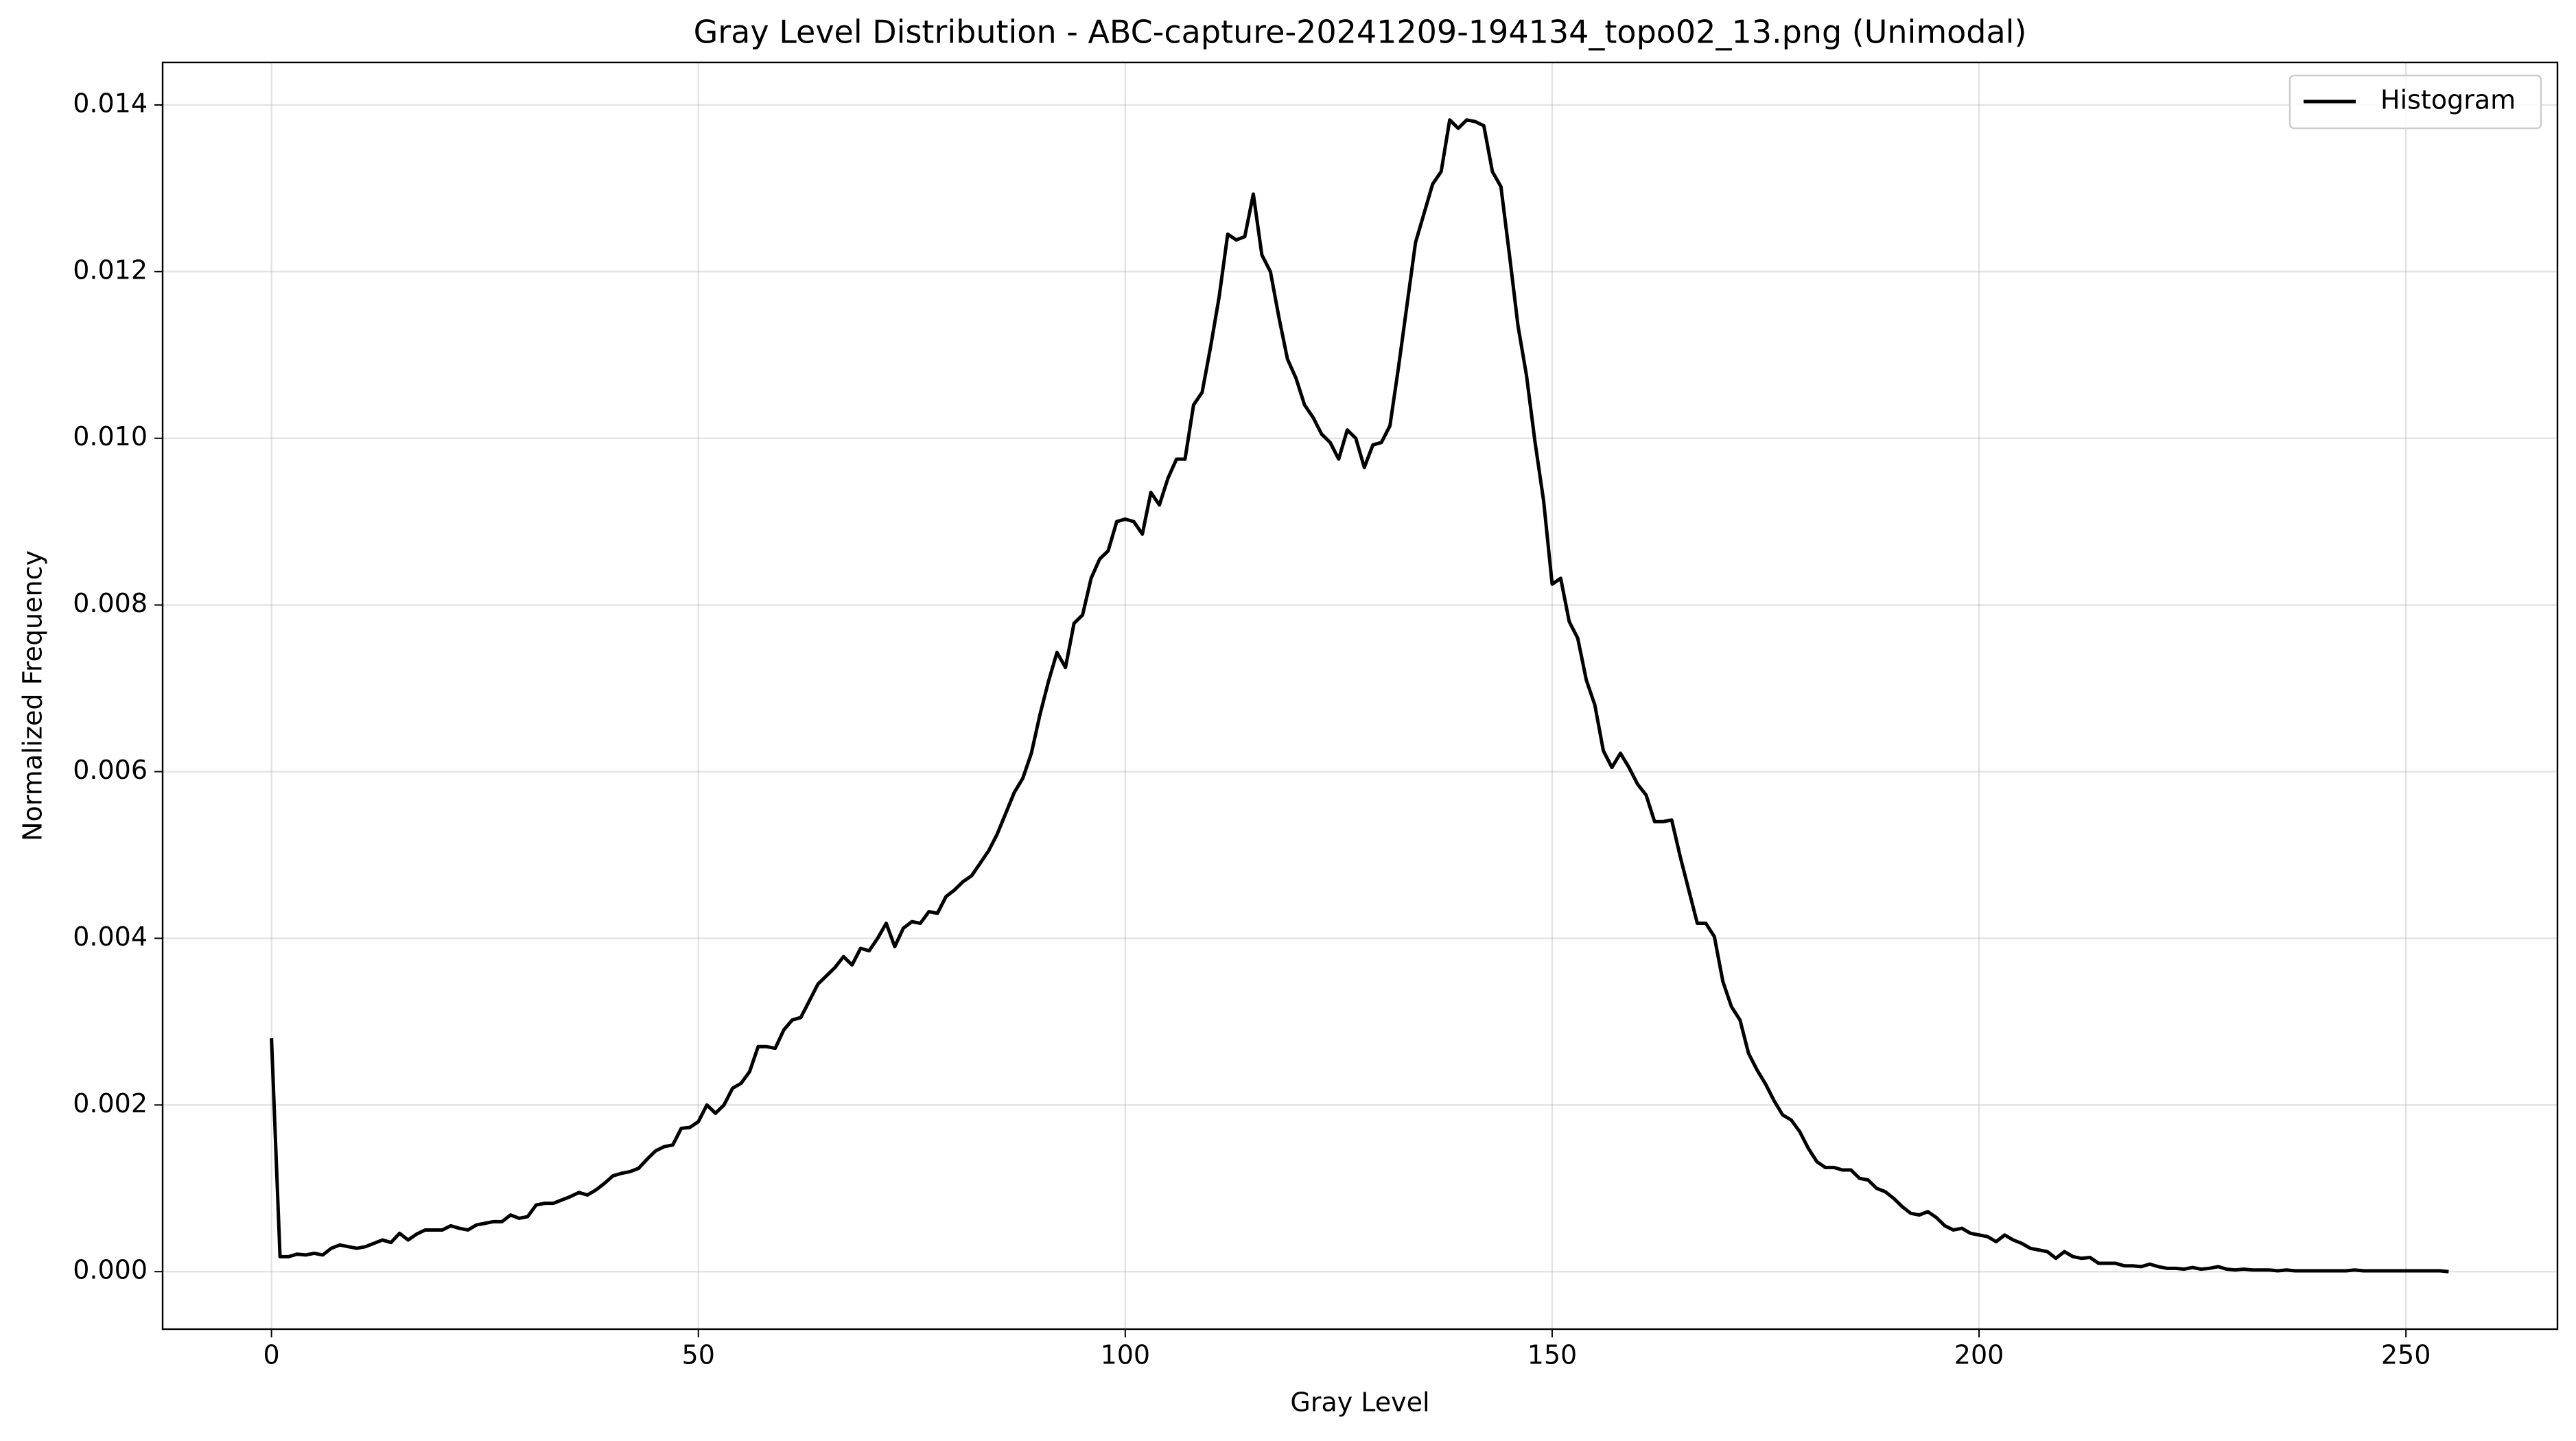  Describe the element at coordinates (1359, 1403) in the screenshot. I see `x-axis-label: Gray Level` at that location.